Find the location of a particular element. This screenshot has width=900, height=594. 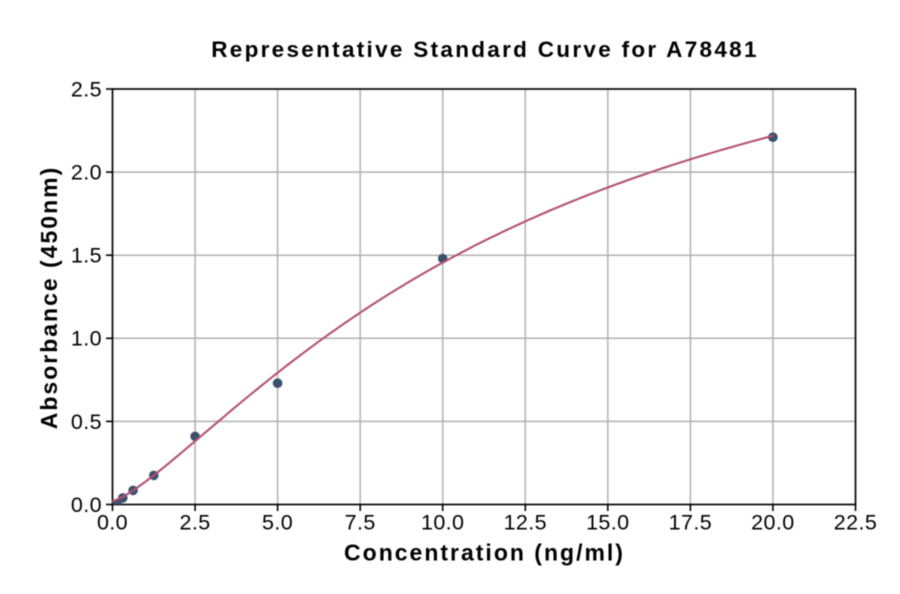

svg-text: 15.0 is located at coordinates (607, 522).